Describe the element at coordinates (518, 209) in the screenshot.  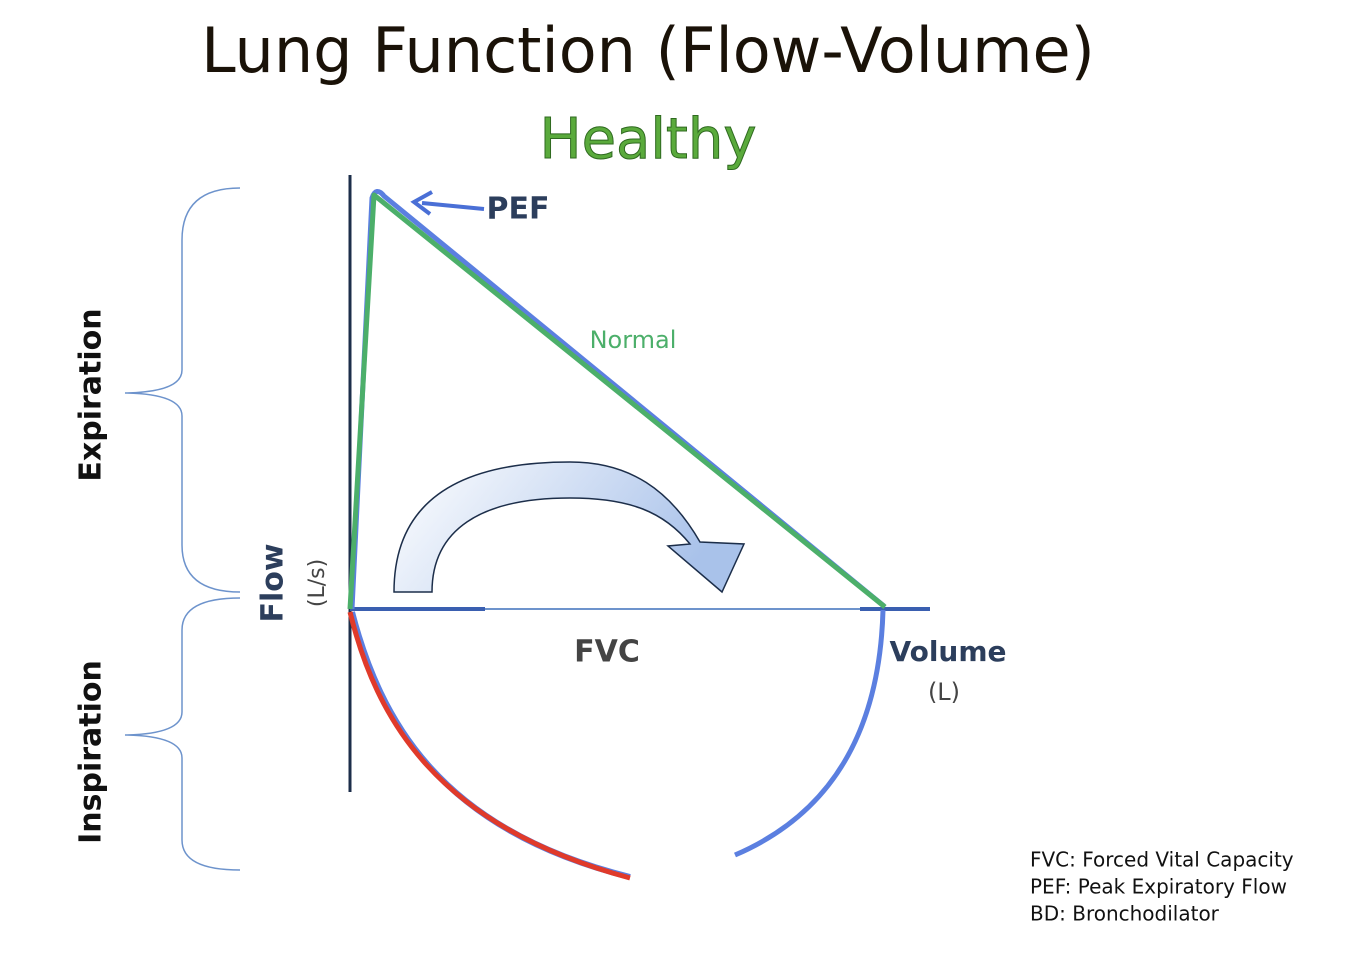
I see `pef-label: PEF` at that location.